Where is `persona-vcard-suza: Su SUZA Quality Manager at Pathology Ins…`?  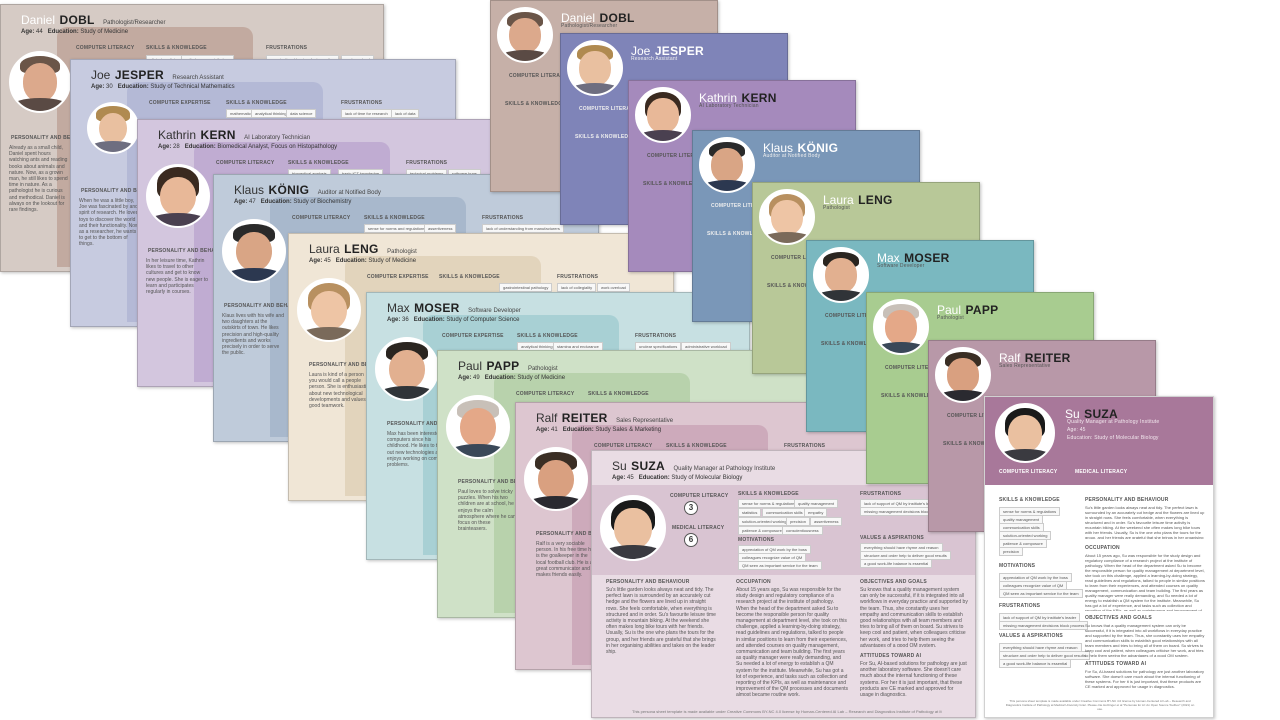
persona-vcard-suza: Su SUZA Quality Manager at Pathology Ins… is located at coordinates (1099, 557).